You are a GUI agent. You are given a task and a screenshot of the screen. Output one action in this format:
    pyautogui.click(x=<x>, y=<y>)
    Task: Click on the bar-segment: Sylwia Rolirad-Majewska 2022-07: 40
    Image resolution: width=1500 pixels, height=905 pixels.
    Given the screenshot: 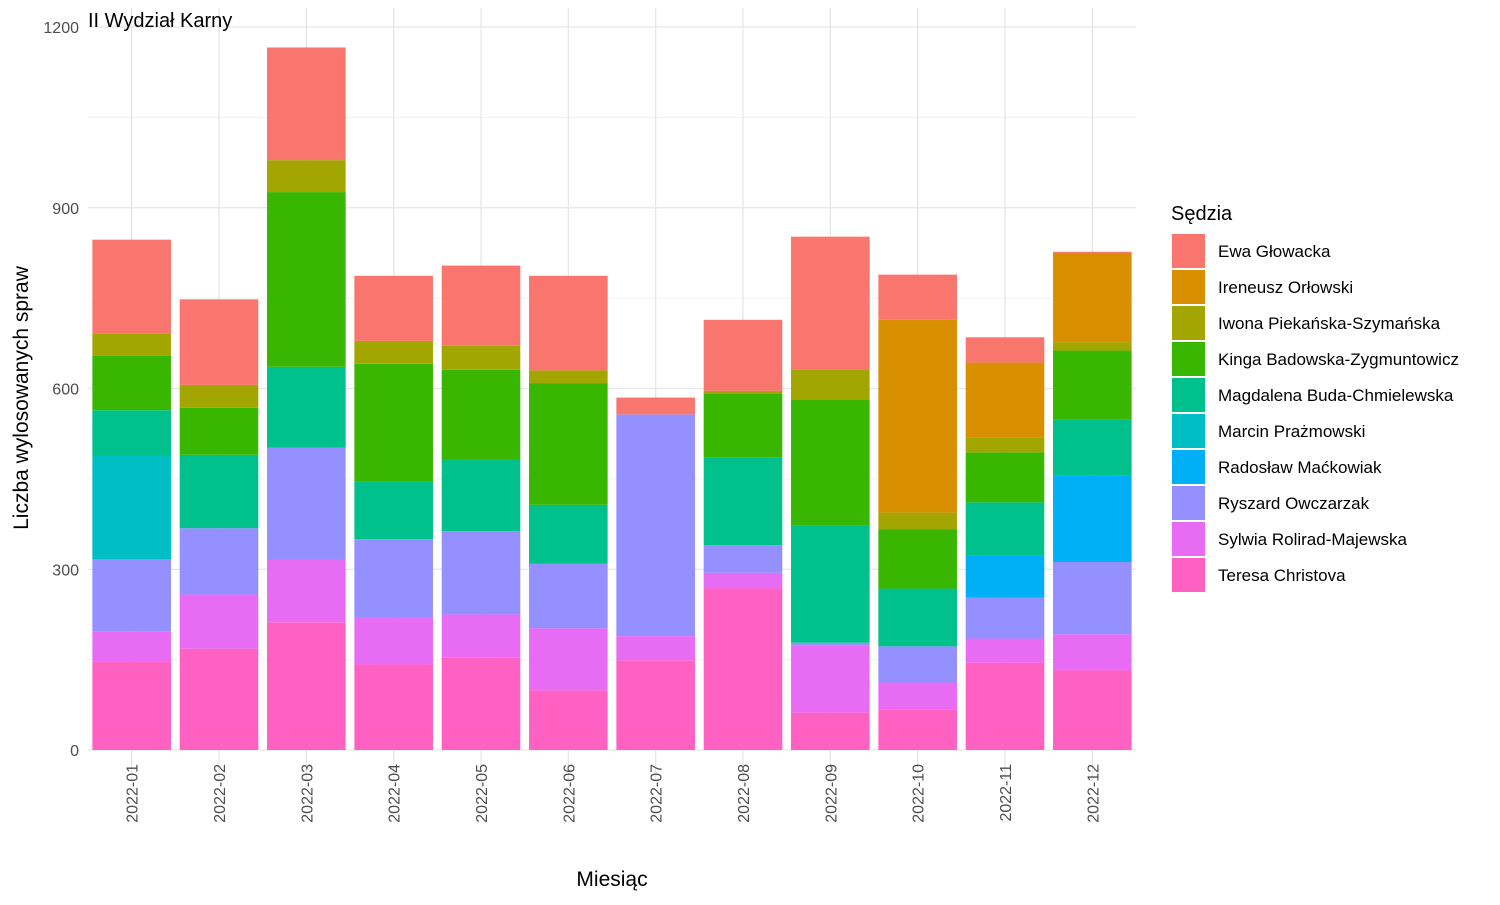 What is the action you would take?
    pyautogui.click(x=655, y=648)
    